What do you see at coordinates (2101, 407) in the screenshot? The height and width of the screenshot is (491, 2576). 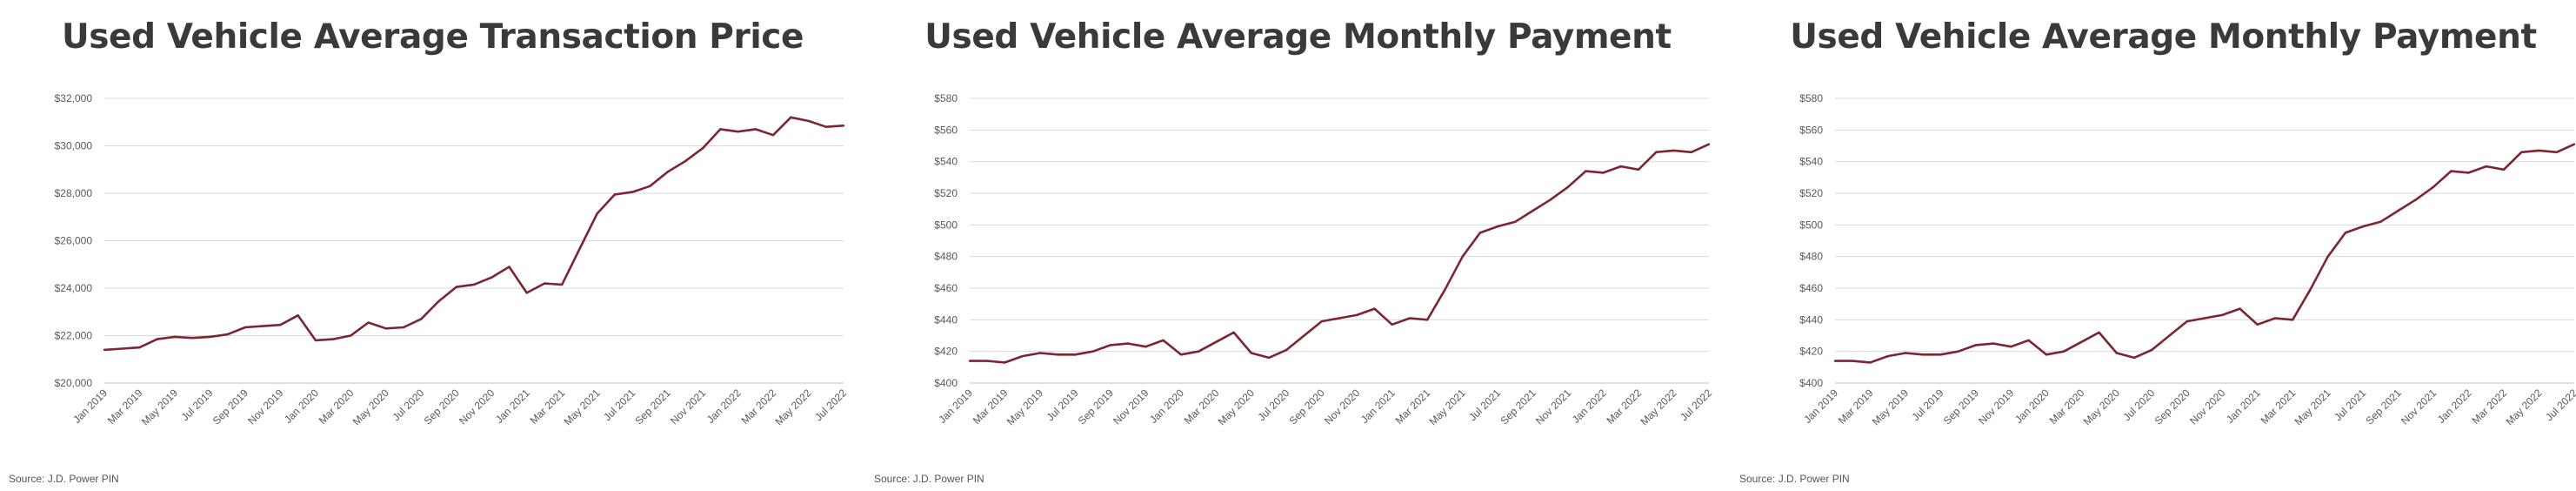 I see `x-tick-label: May 2020` at bounding box center [2101, 407].